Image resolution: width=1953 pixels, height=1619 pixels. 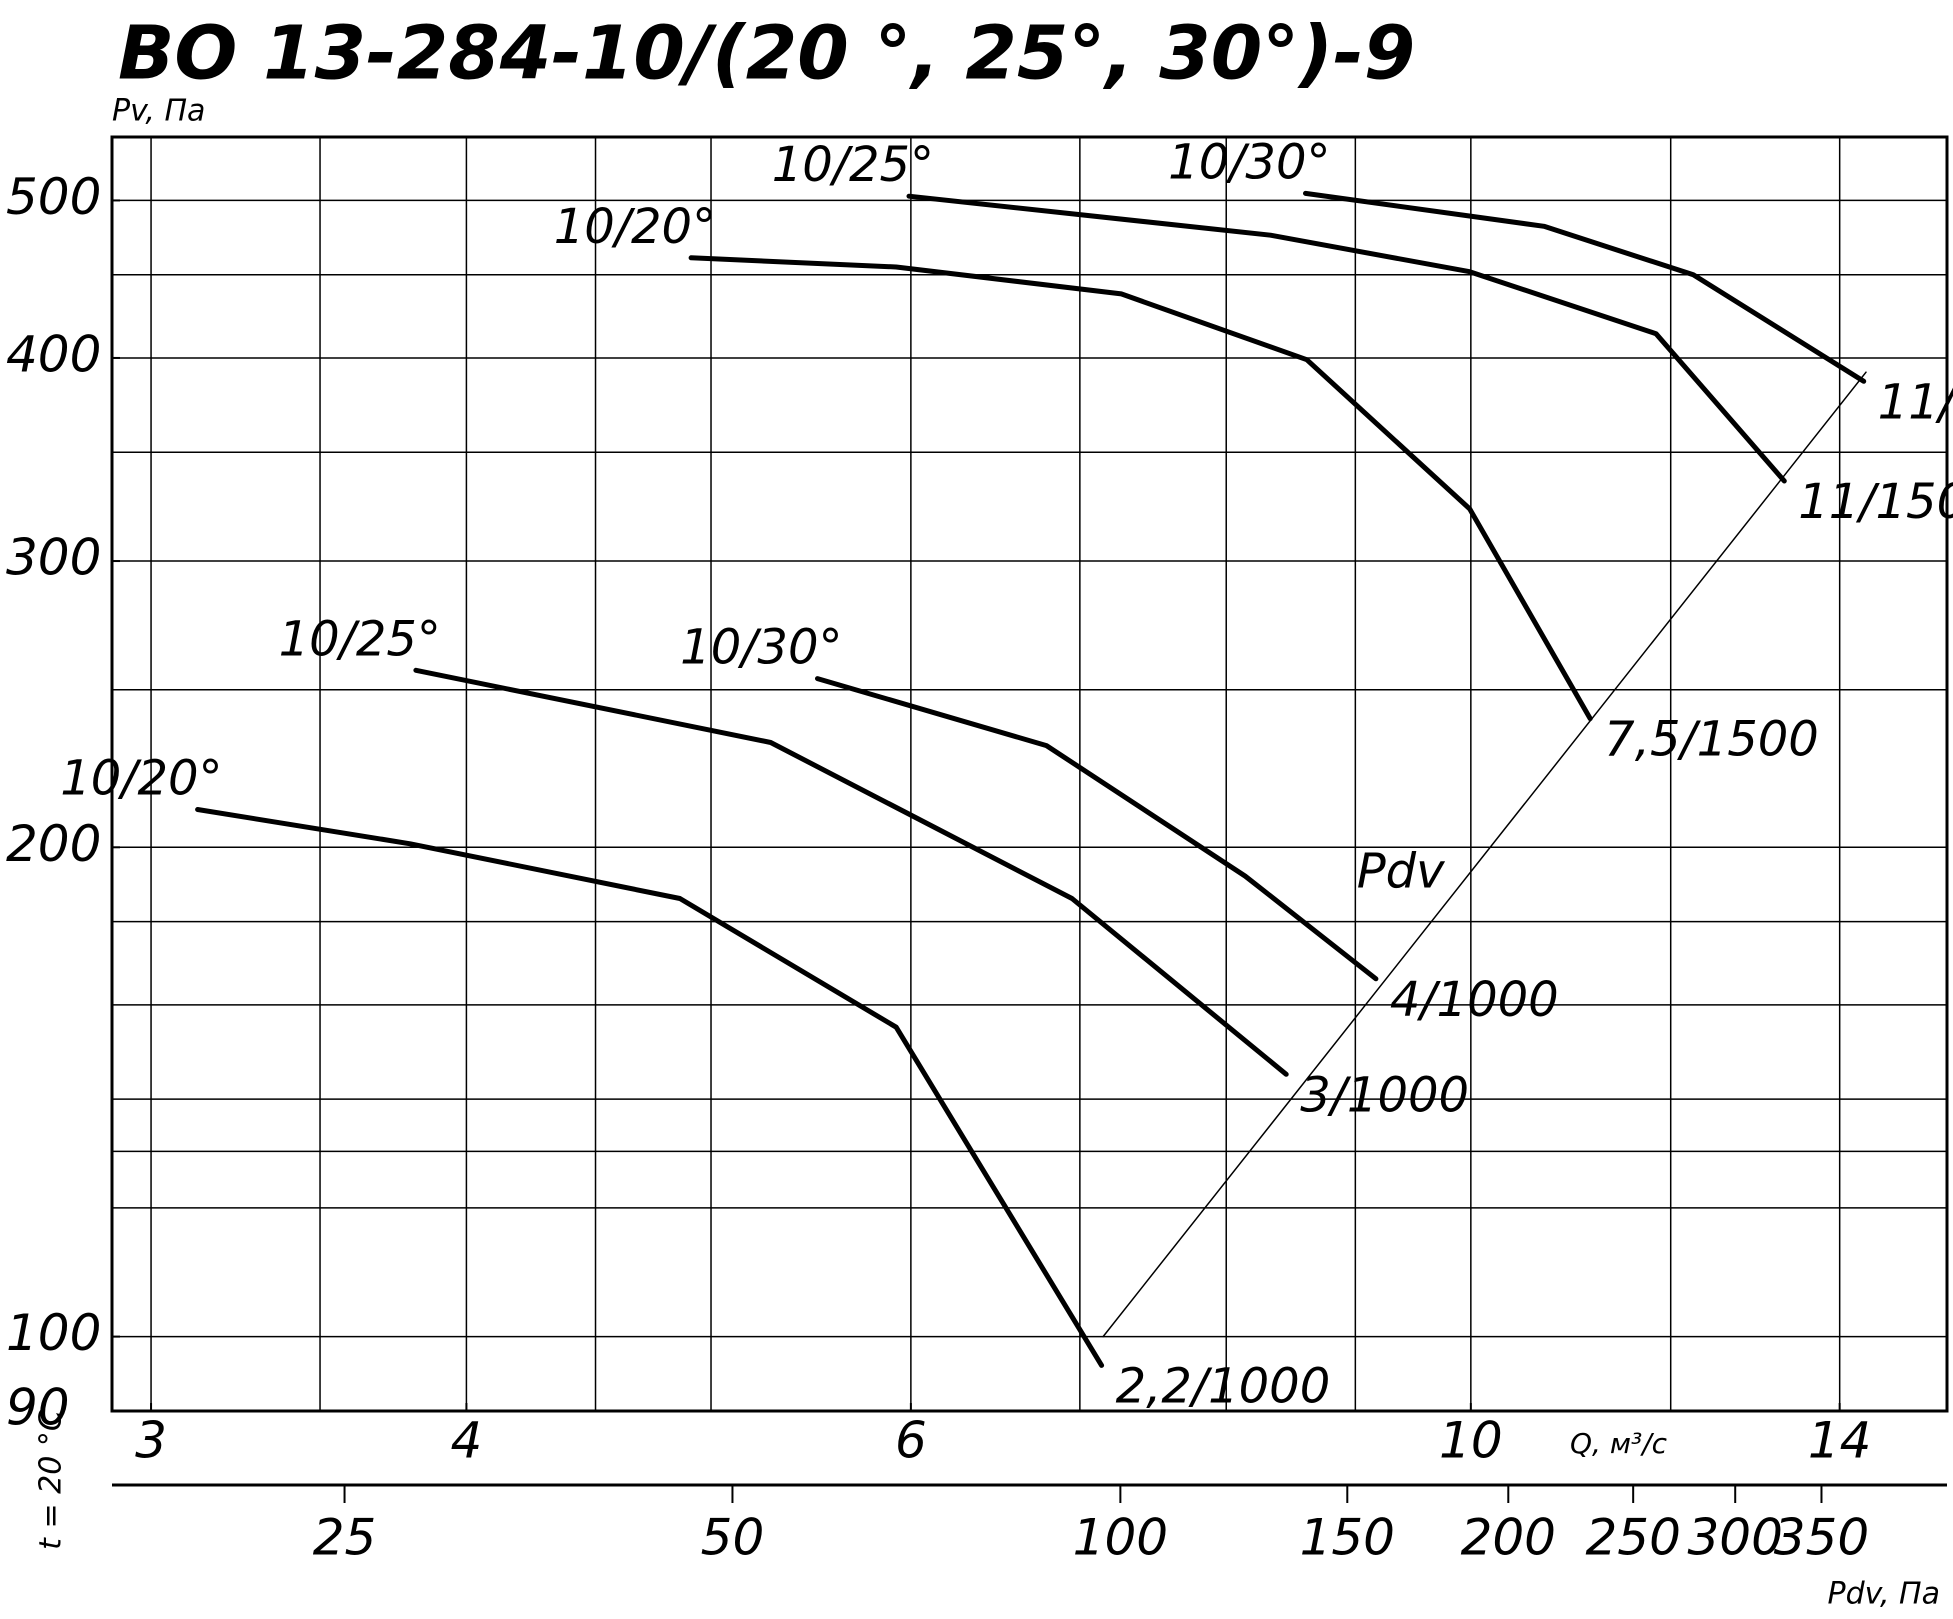 What do you see at coordinates (467, 1441) in the screenshot?
I see `x-tick-label: 4` at bounding box center [467, 1441].